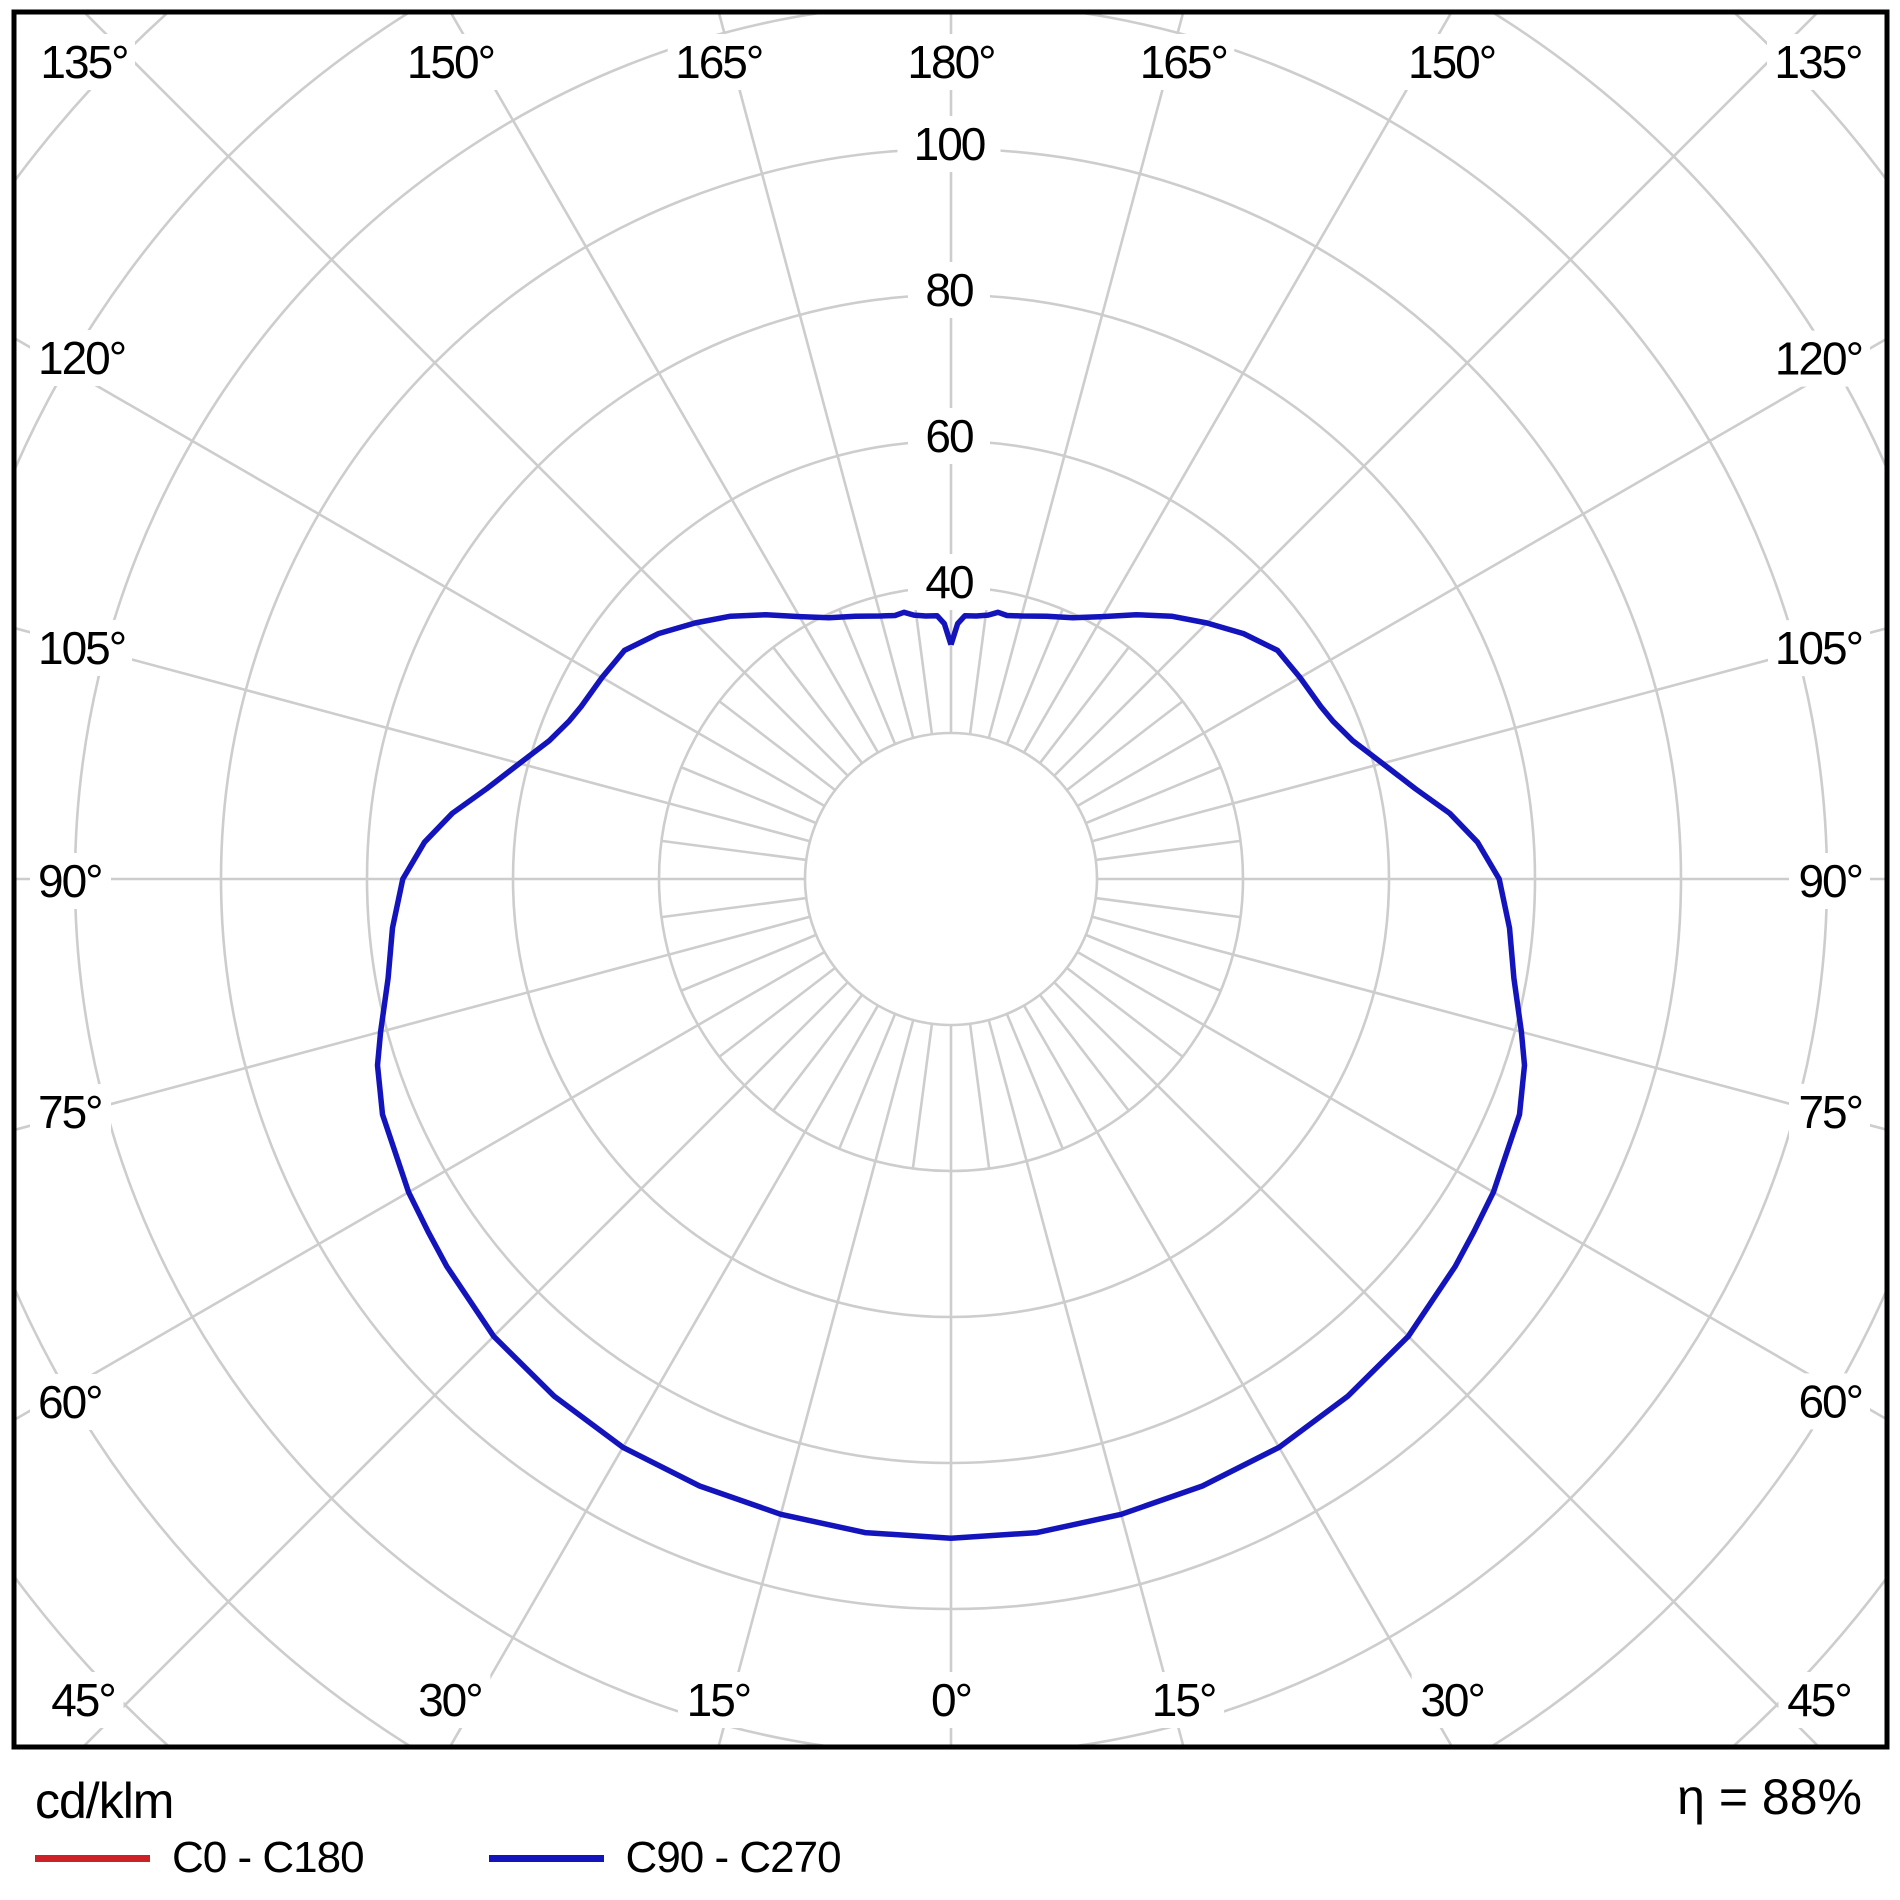 The width and height of the screenshot is (1900, 1900). I want to click on grid-label: 180°, so click(950, 62).